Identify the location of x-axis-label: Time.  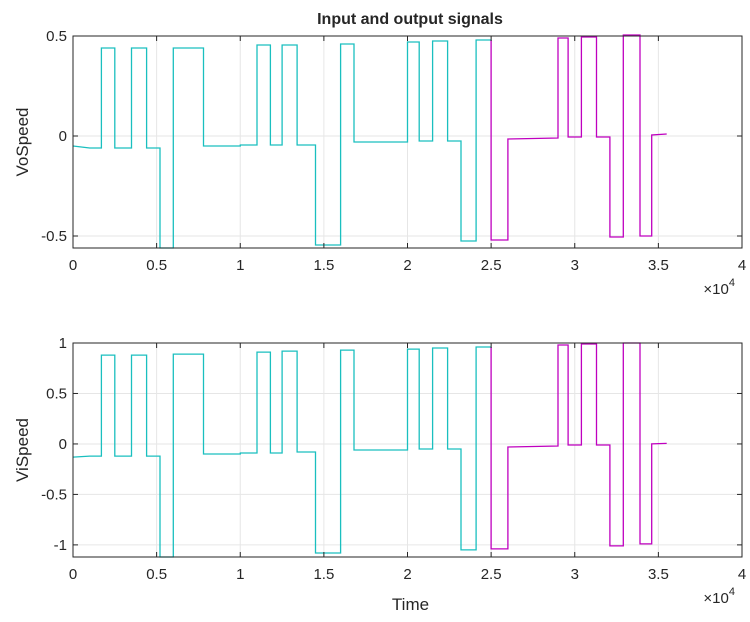
(410, 604).